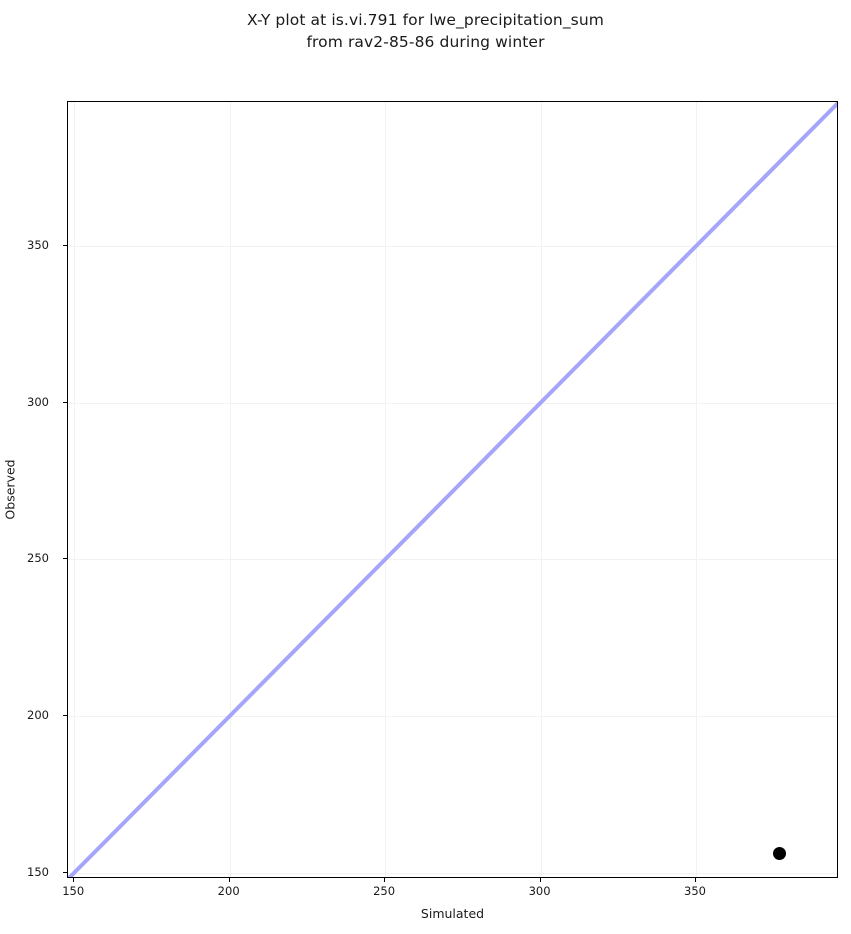 This screenshot has height=934, width=851. What do you see at coordinates (452, 913) in the screenshot?
I see `x-axis-label: Simulated` at bounding box center [452, 913].